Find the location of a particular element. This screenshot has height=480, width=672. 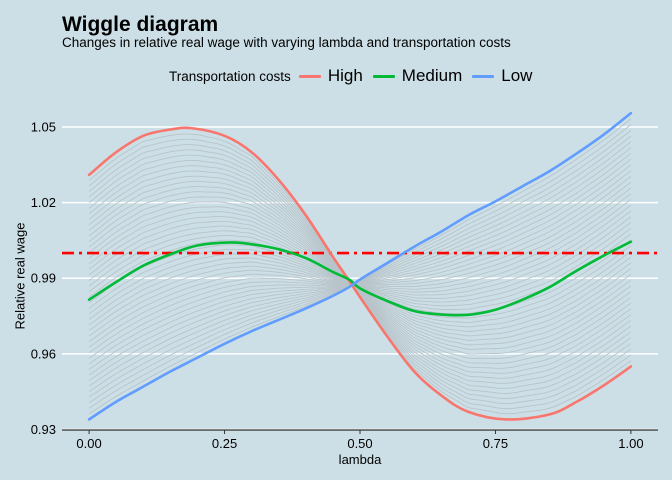

x-axis-label: lambda is located at coordinates (360, 459).